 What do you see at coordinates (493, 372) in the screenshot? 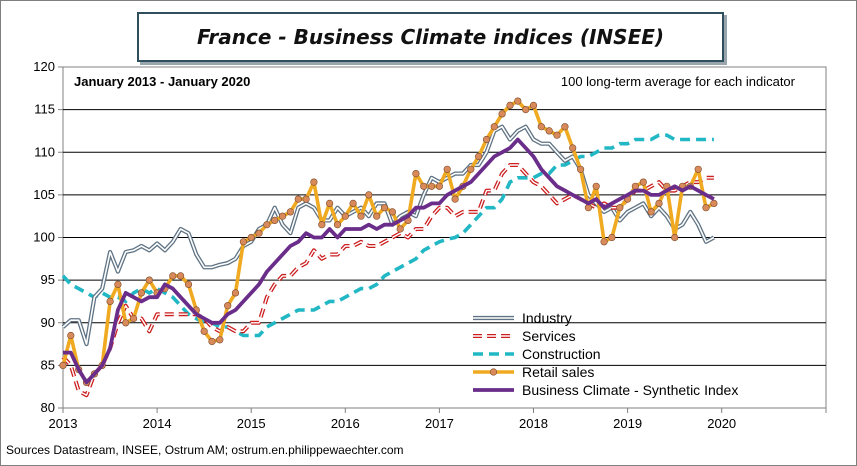
I see `legend-marker` at bounding box center [493, 372].